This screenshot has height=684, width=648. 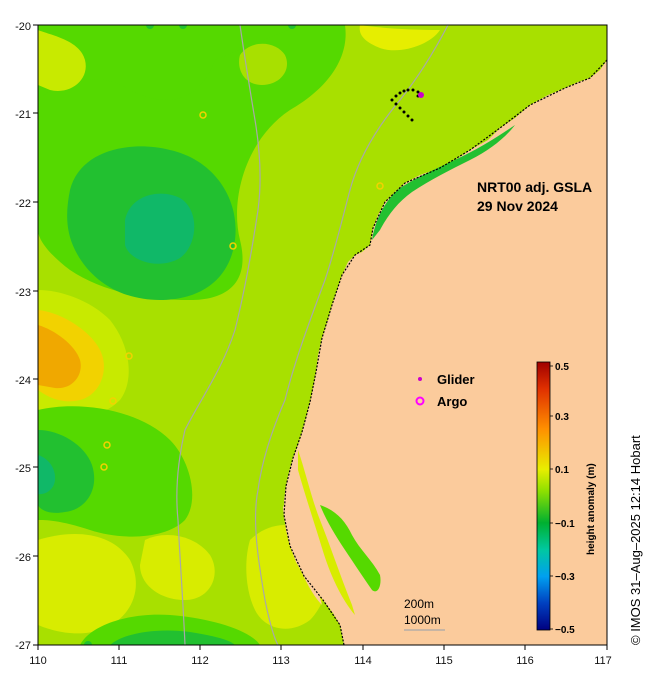 I want to click on x-tick-label: 117, so click(x=603, y=661).